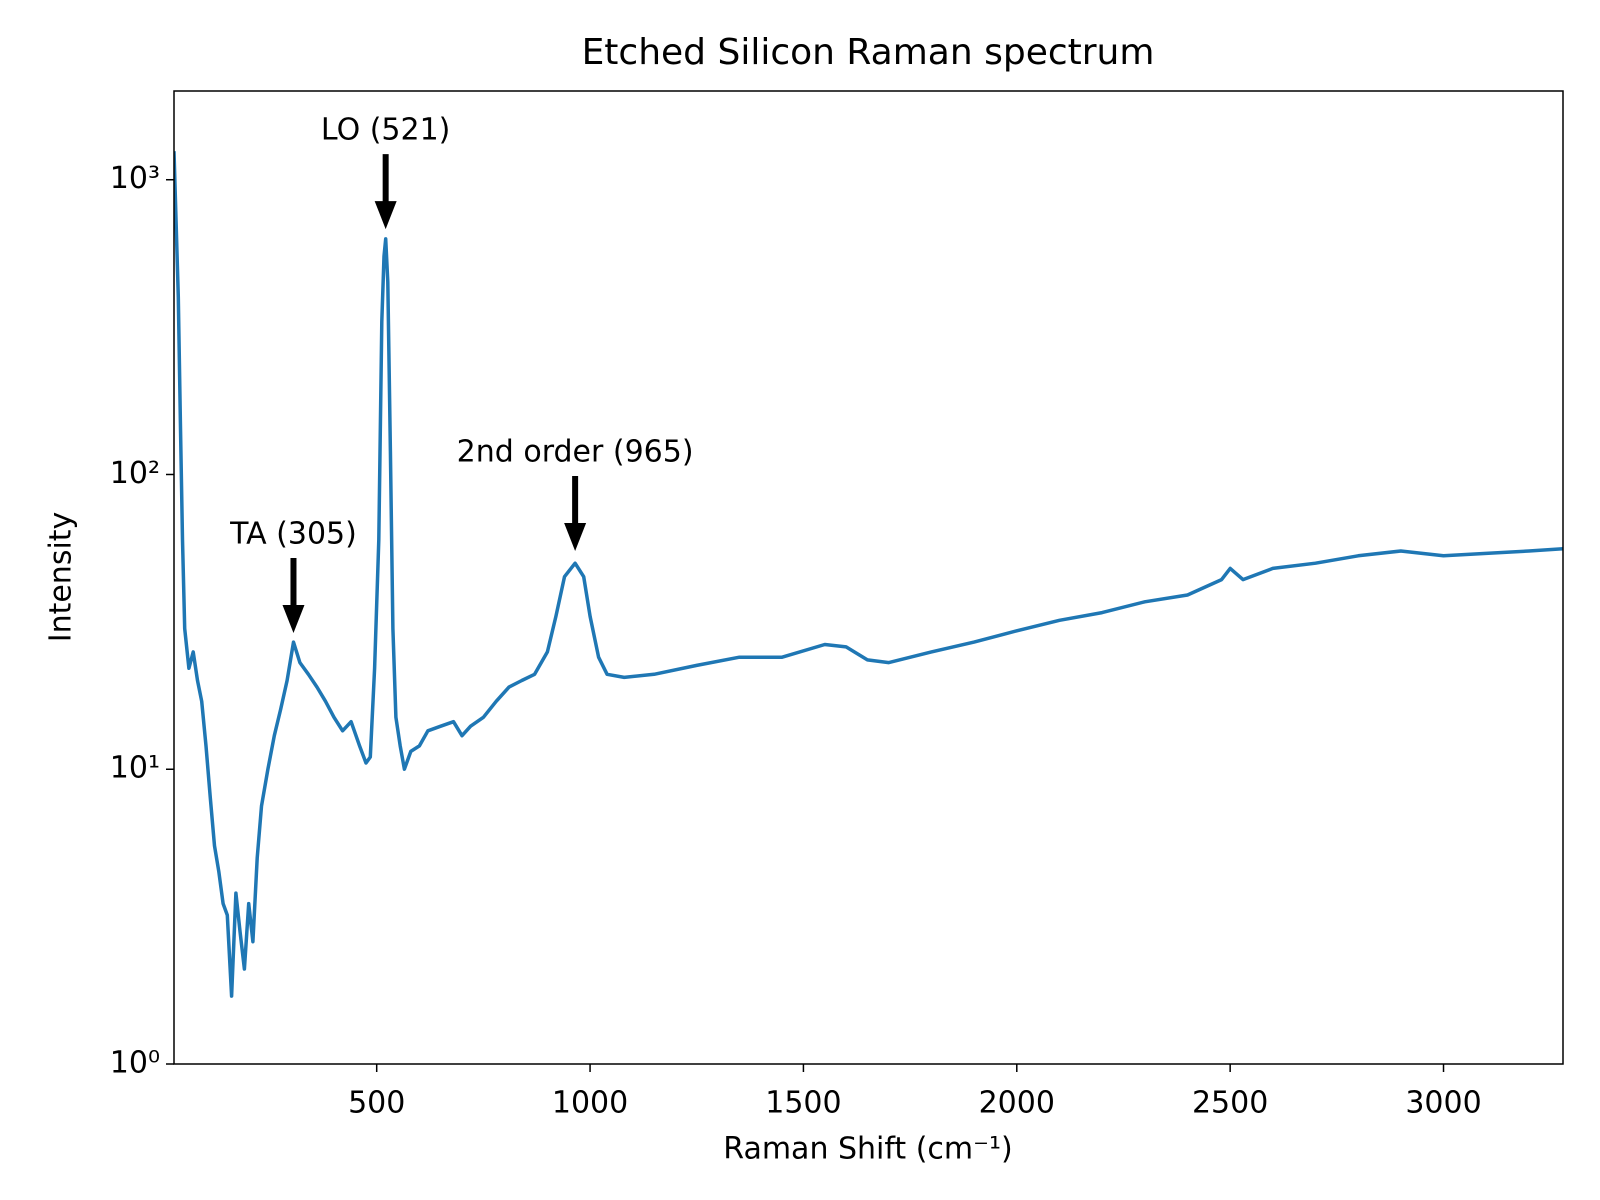 This screenshot has height=1200, width=1600. What do you see at coordinates (385, 130) in the screenshot?
I see `annotation: LO (521)` at bounding box center [385, 130].